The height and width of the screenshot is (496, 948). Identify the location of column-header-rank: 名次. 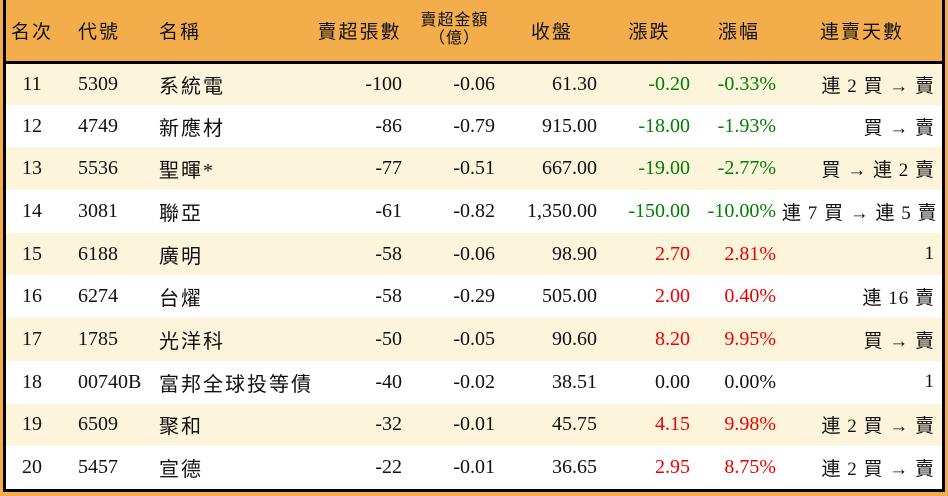
(32, 32).